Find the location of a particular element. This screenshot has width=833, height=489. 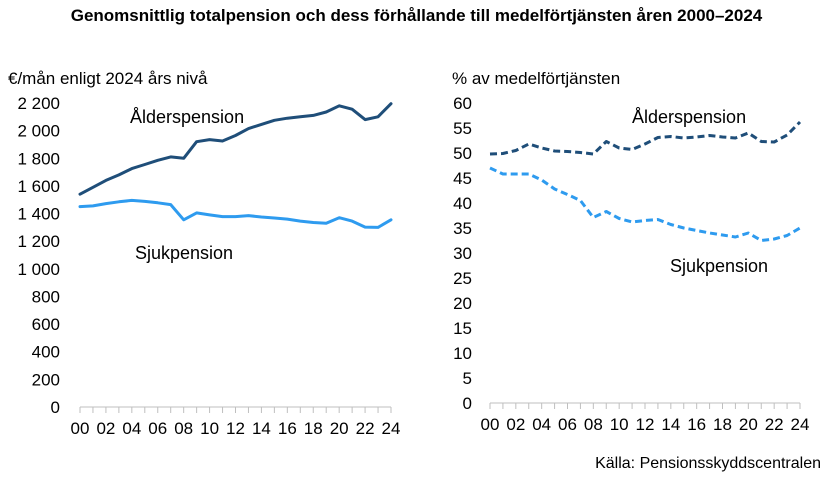

y-tick-label: 800 is located at coordinates (46, 296).